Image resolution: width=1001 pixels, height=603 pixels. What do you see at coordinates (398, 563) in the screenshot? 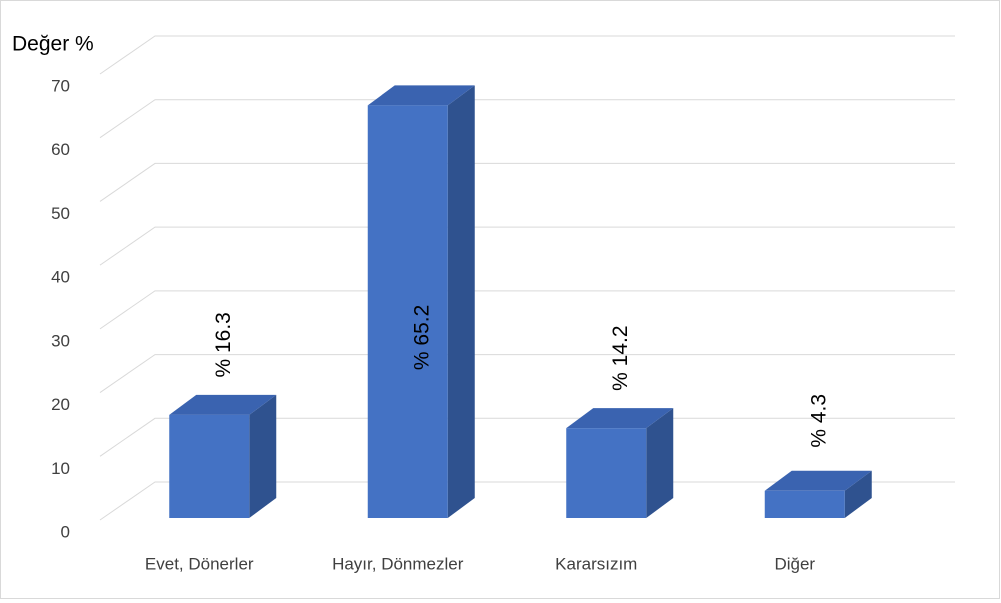
I see `x-tick-label: Hayır, Dönmezler` at bounding box center [398, 563].